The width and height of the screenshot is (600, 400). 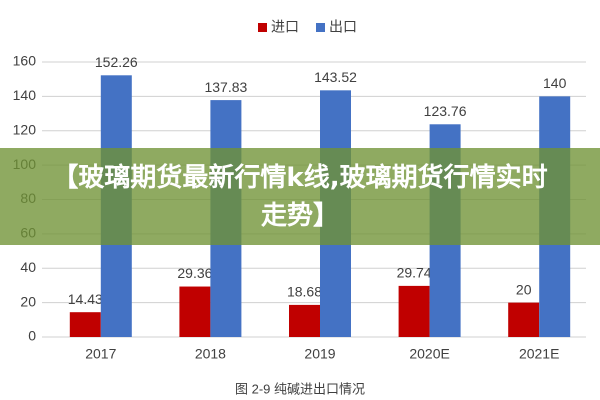 What do you see at coordinates (25, 95) in the screenshot?
I see `y-tick-label: 140` at bounding box center [25, 95].